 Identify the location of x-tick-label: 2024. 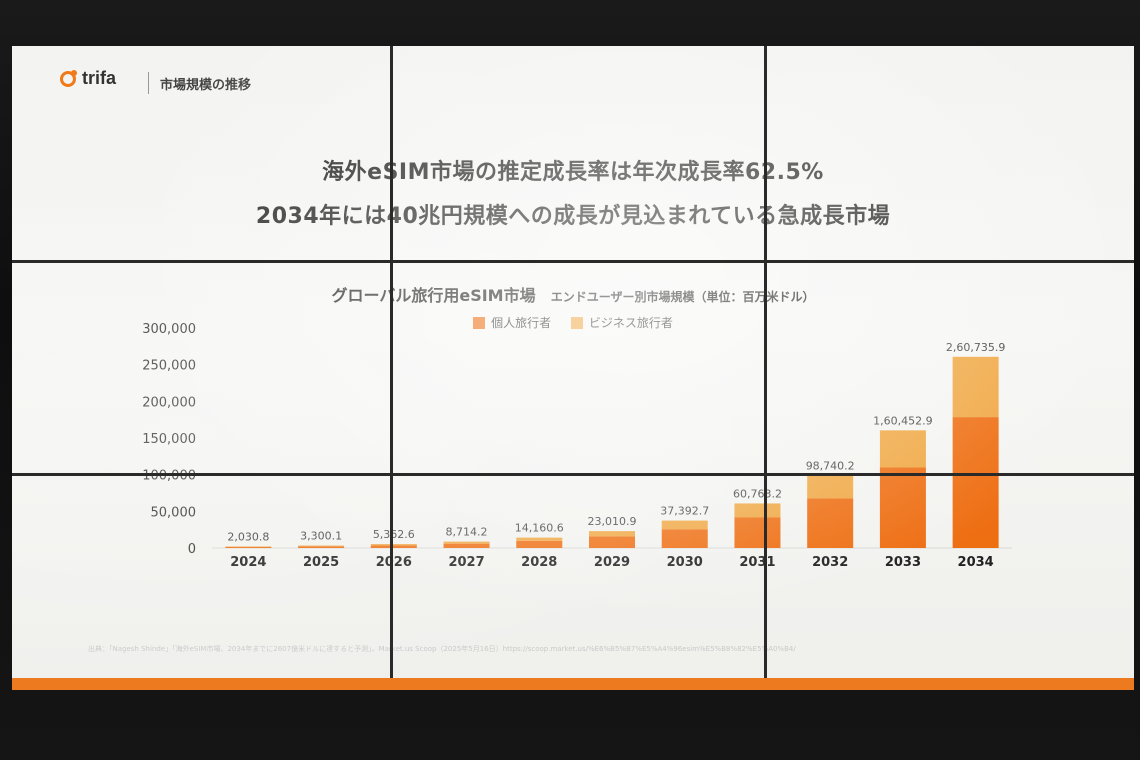
(248, 562).